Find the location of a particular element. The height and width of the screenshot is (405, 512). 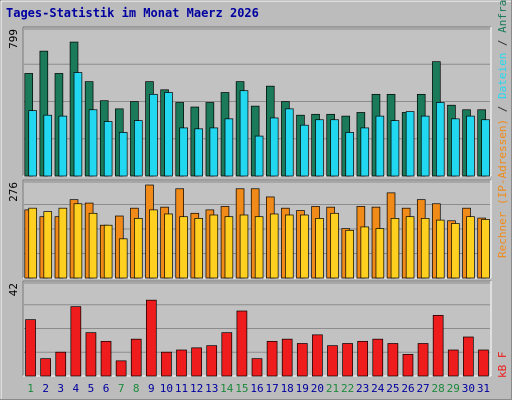

x-tick-label-18: 18 is located at coordinates (287, 388).